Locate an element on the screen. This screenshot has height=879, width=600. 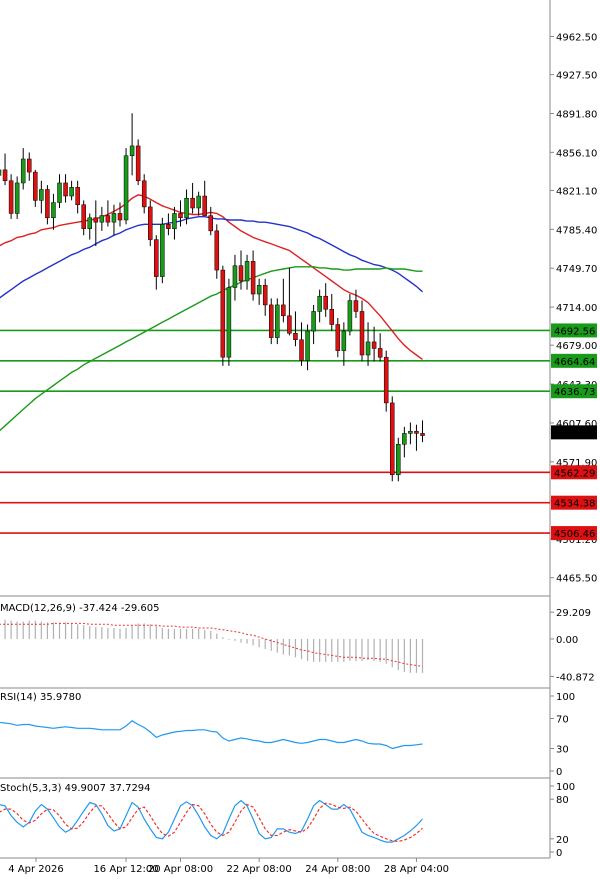
stoch-tick-label: 80 is located at coordinates (562, 800).